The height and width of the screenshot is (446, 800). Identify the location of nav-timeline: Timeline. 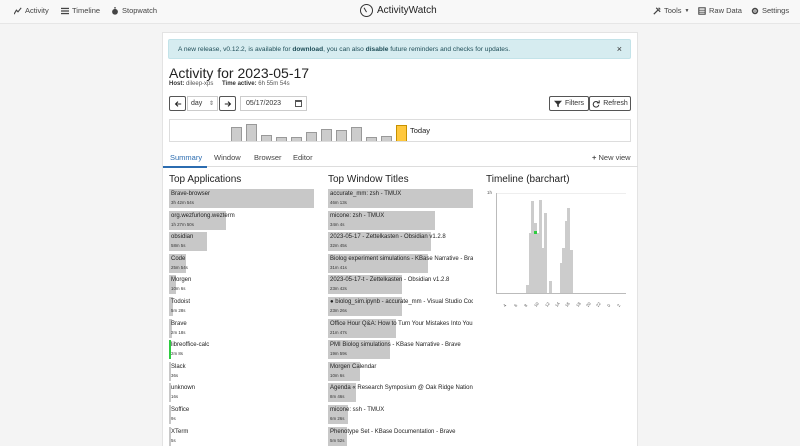
(80, 10).